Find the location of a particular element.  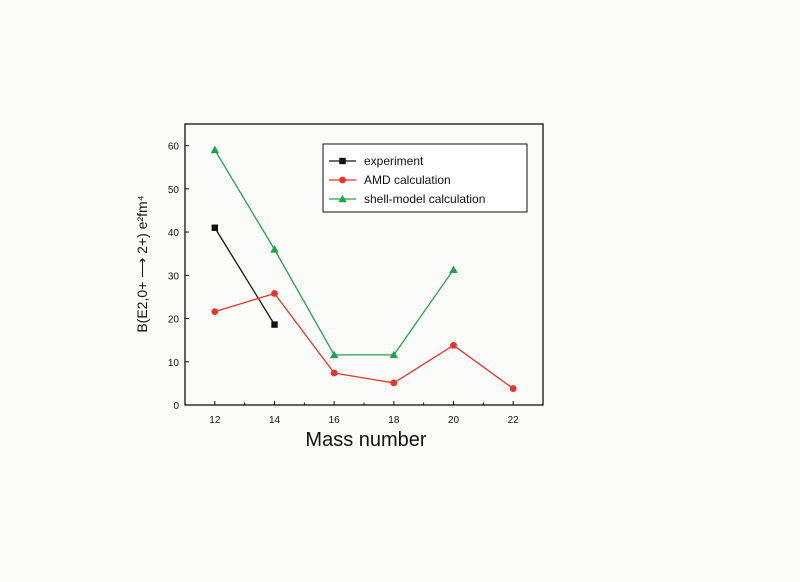

x-axis-label: Mass number is located at coordinates (365, 440).